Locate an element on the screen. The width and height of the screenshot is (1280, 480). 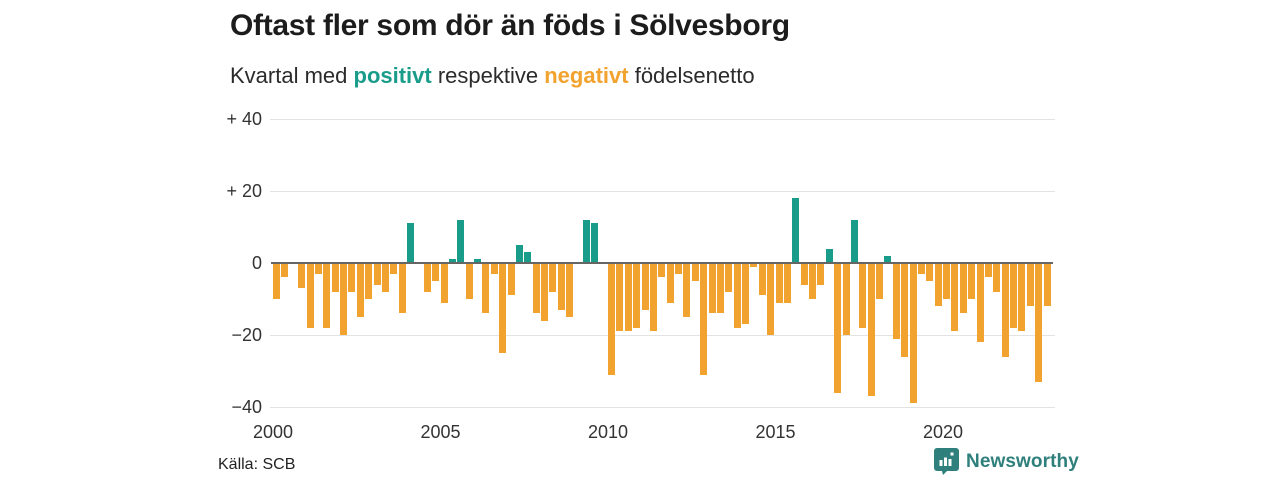
bar-2012q4 is located at coordinates (704, 319).